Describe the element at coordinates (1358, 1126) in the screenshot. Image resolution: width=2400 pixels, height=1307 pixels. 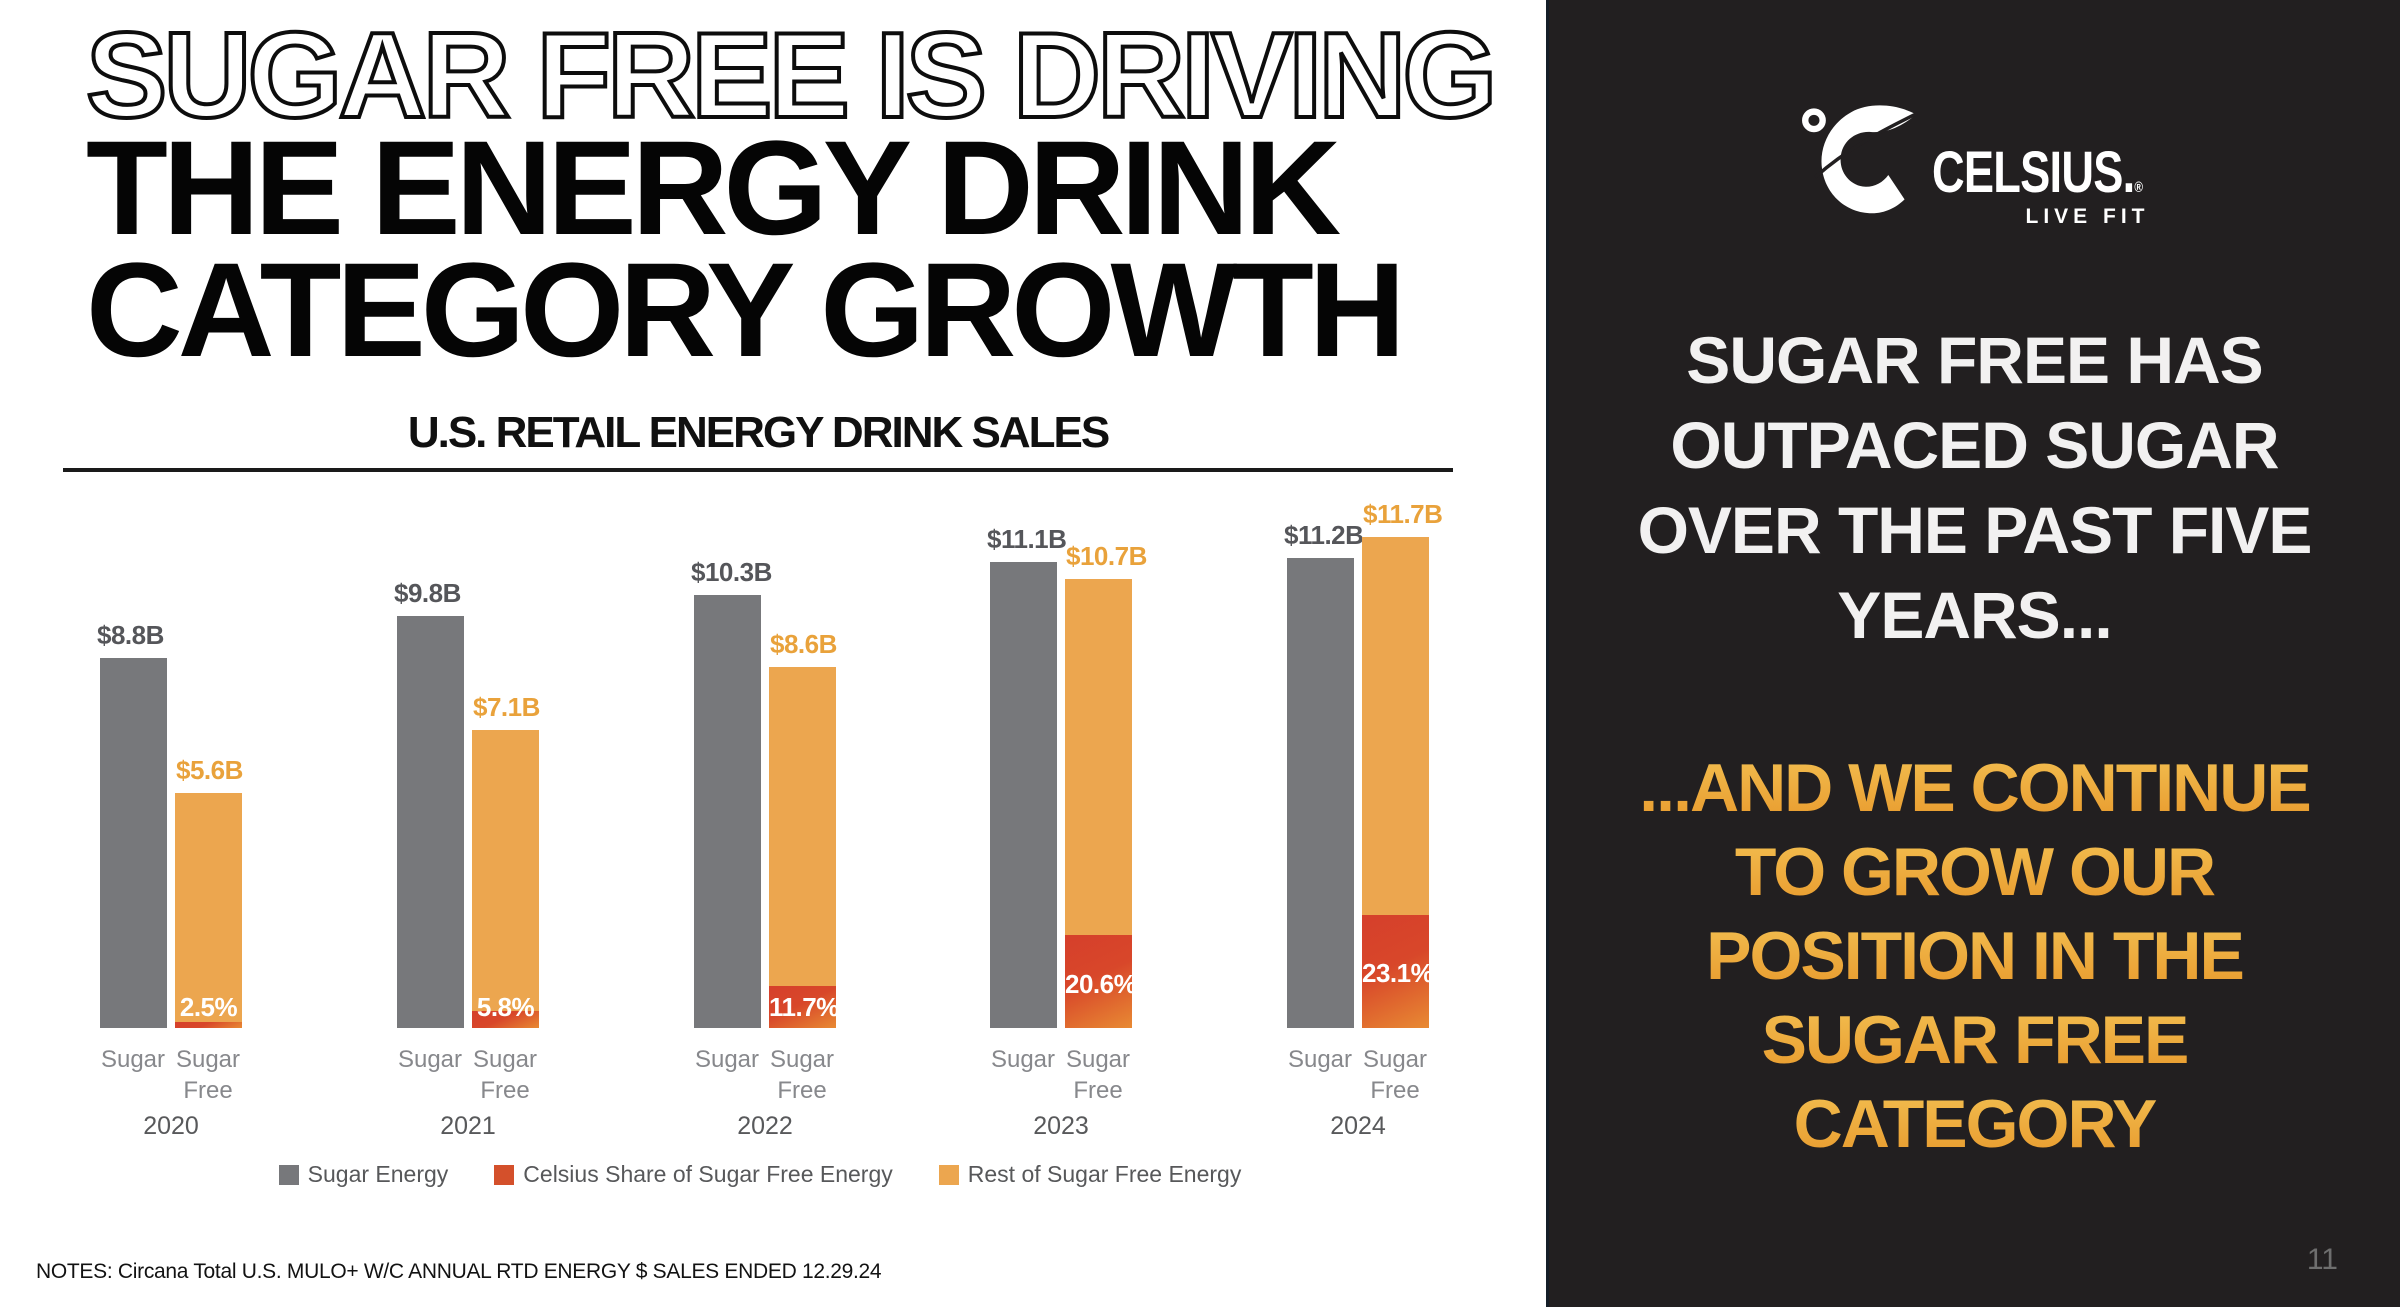
I see `year-label: 2024` at that location.